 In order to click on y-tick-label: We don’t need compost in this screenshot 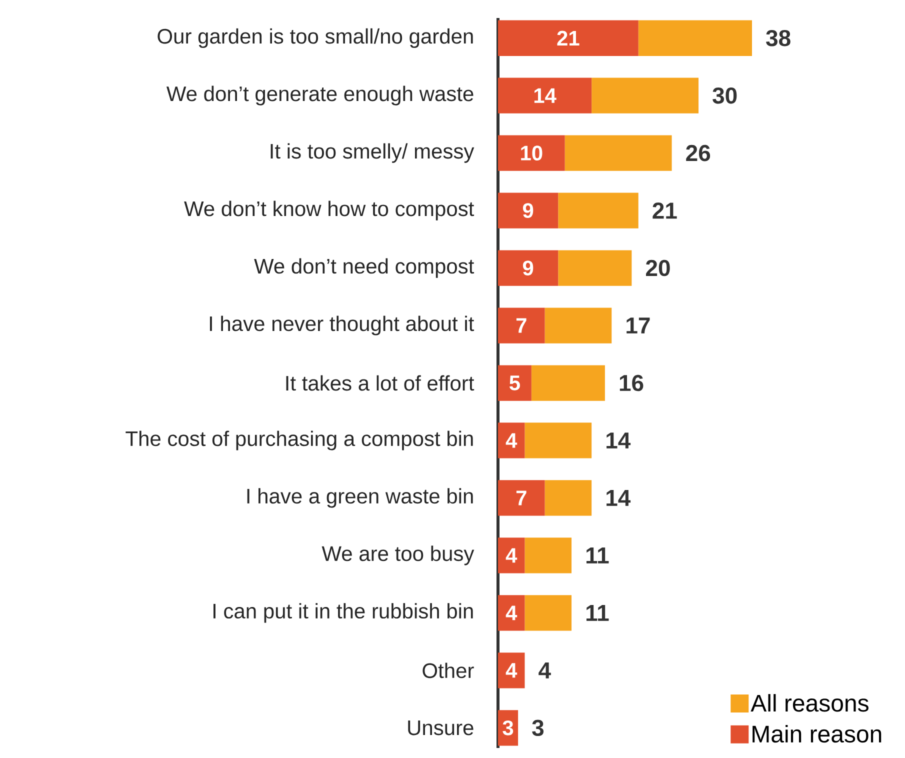, I will do `click(364, 268)`.